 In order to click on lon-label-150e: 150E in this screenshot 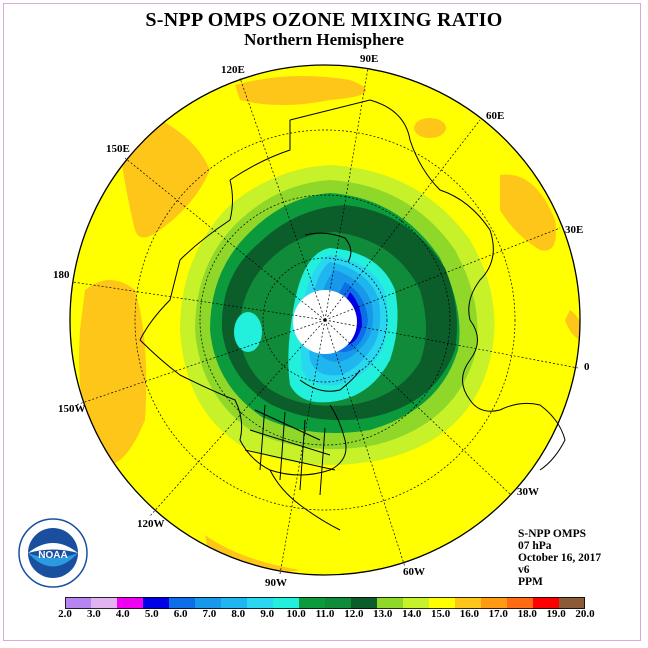, I will do `click(118, 149)`.